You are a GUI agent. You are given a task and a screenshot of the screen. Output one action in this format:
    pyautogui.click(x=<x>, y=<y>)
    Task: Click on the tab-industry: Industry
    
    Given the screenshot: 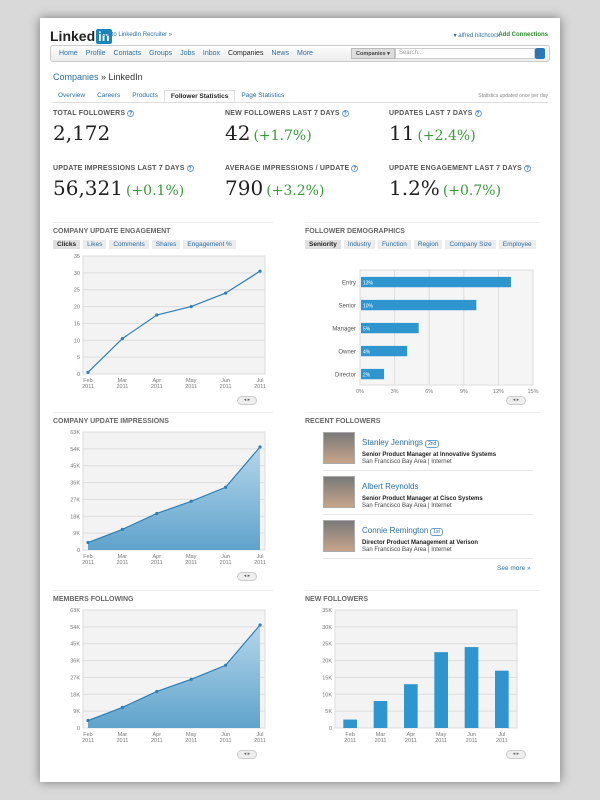 What is the action you would take?
    pyautogui.click(x=359, y=244)
    